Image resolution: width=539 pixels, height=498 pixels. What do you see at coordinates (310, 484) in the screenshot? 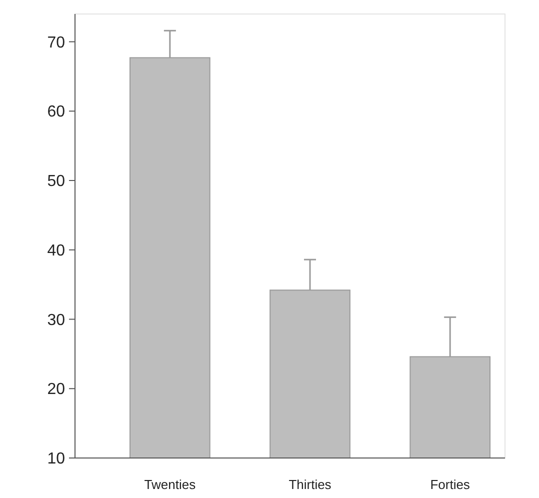
I see `x-tick-label: Thirties` at bounding box center [310, 484].